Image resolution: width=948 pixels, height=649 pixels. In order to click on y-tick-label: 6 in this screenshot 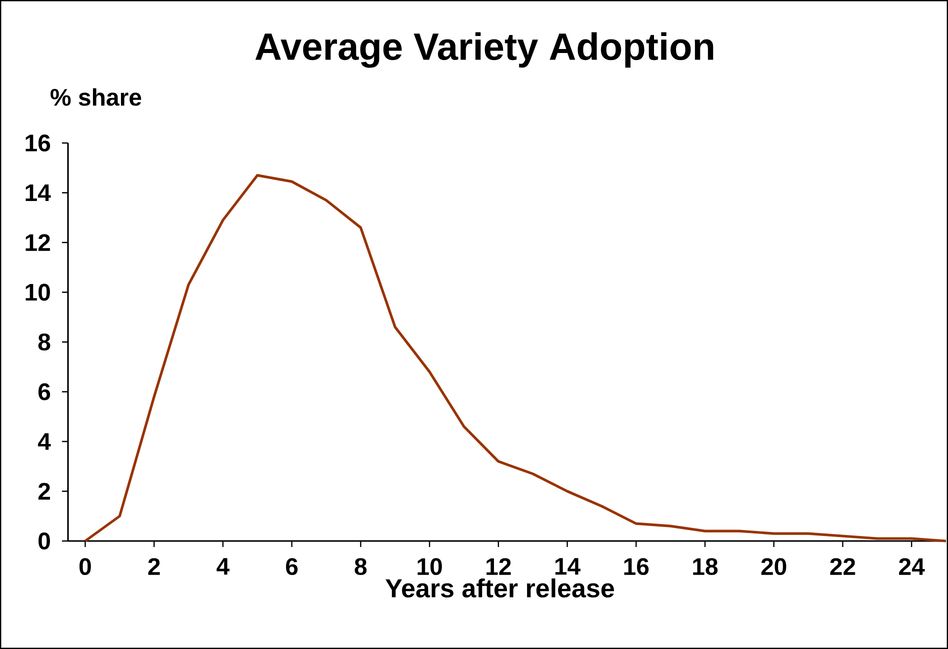, I will do `click(44, 391)`.